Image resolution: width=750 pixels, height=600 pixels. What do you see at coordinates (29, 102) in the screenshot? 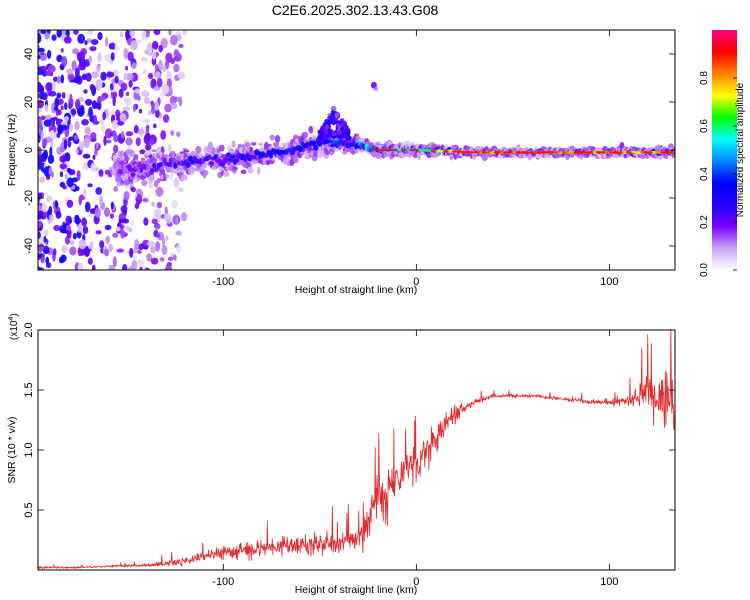
I see `spectrogram-y-tick-label: 20` at bounding box center [29, 102].